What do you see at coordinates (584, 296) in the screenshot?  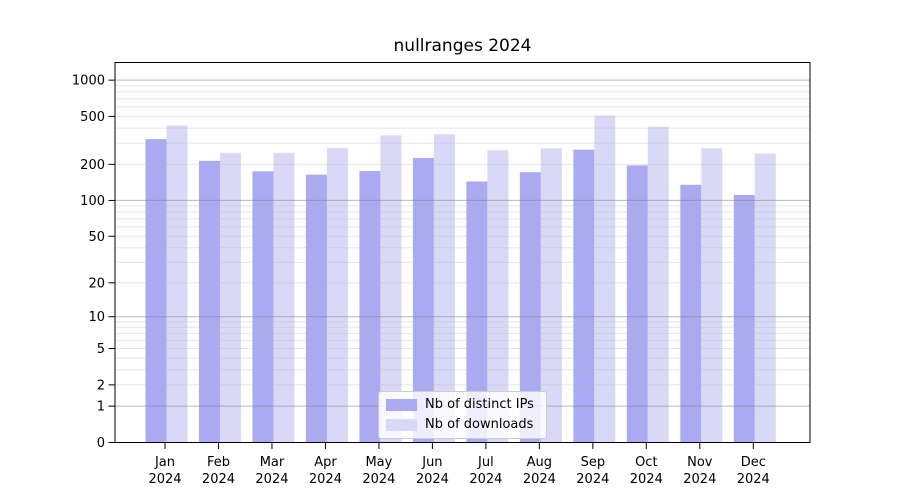 I see `bar-sep-distinct-ips` at bounding box center [584, 296].